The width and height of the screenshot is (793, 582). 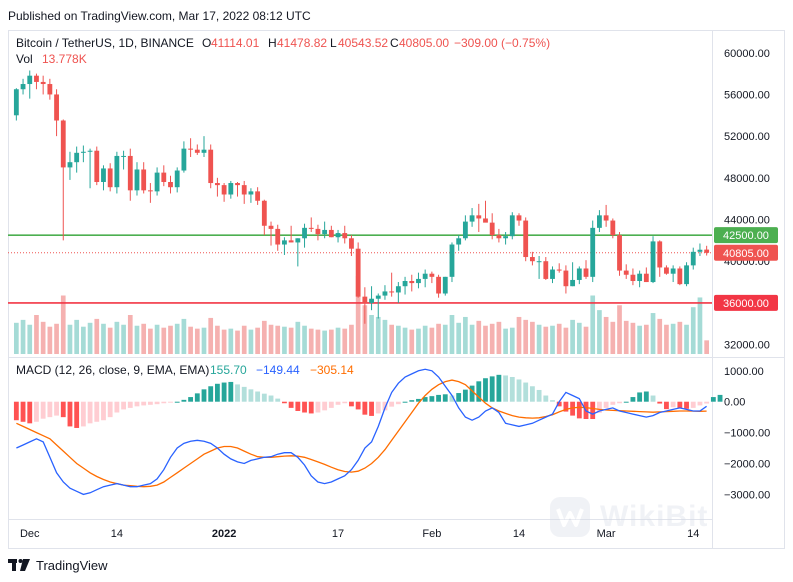 What do you see at coordinates (30, 534) in the screenshot?
I see `time-tick-label: Dec` at bounding box center [30, 534].